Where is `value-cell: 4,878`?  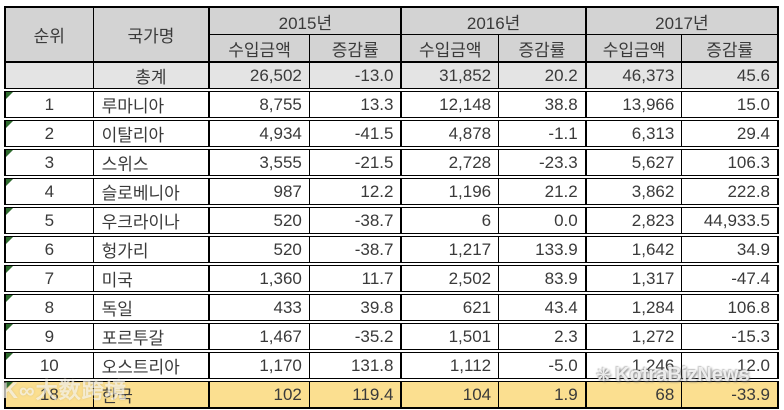 value-cell: 4,878 is located at coordinates (450, 133).